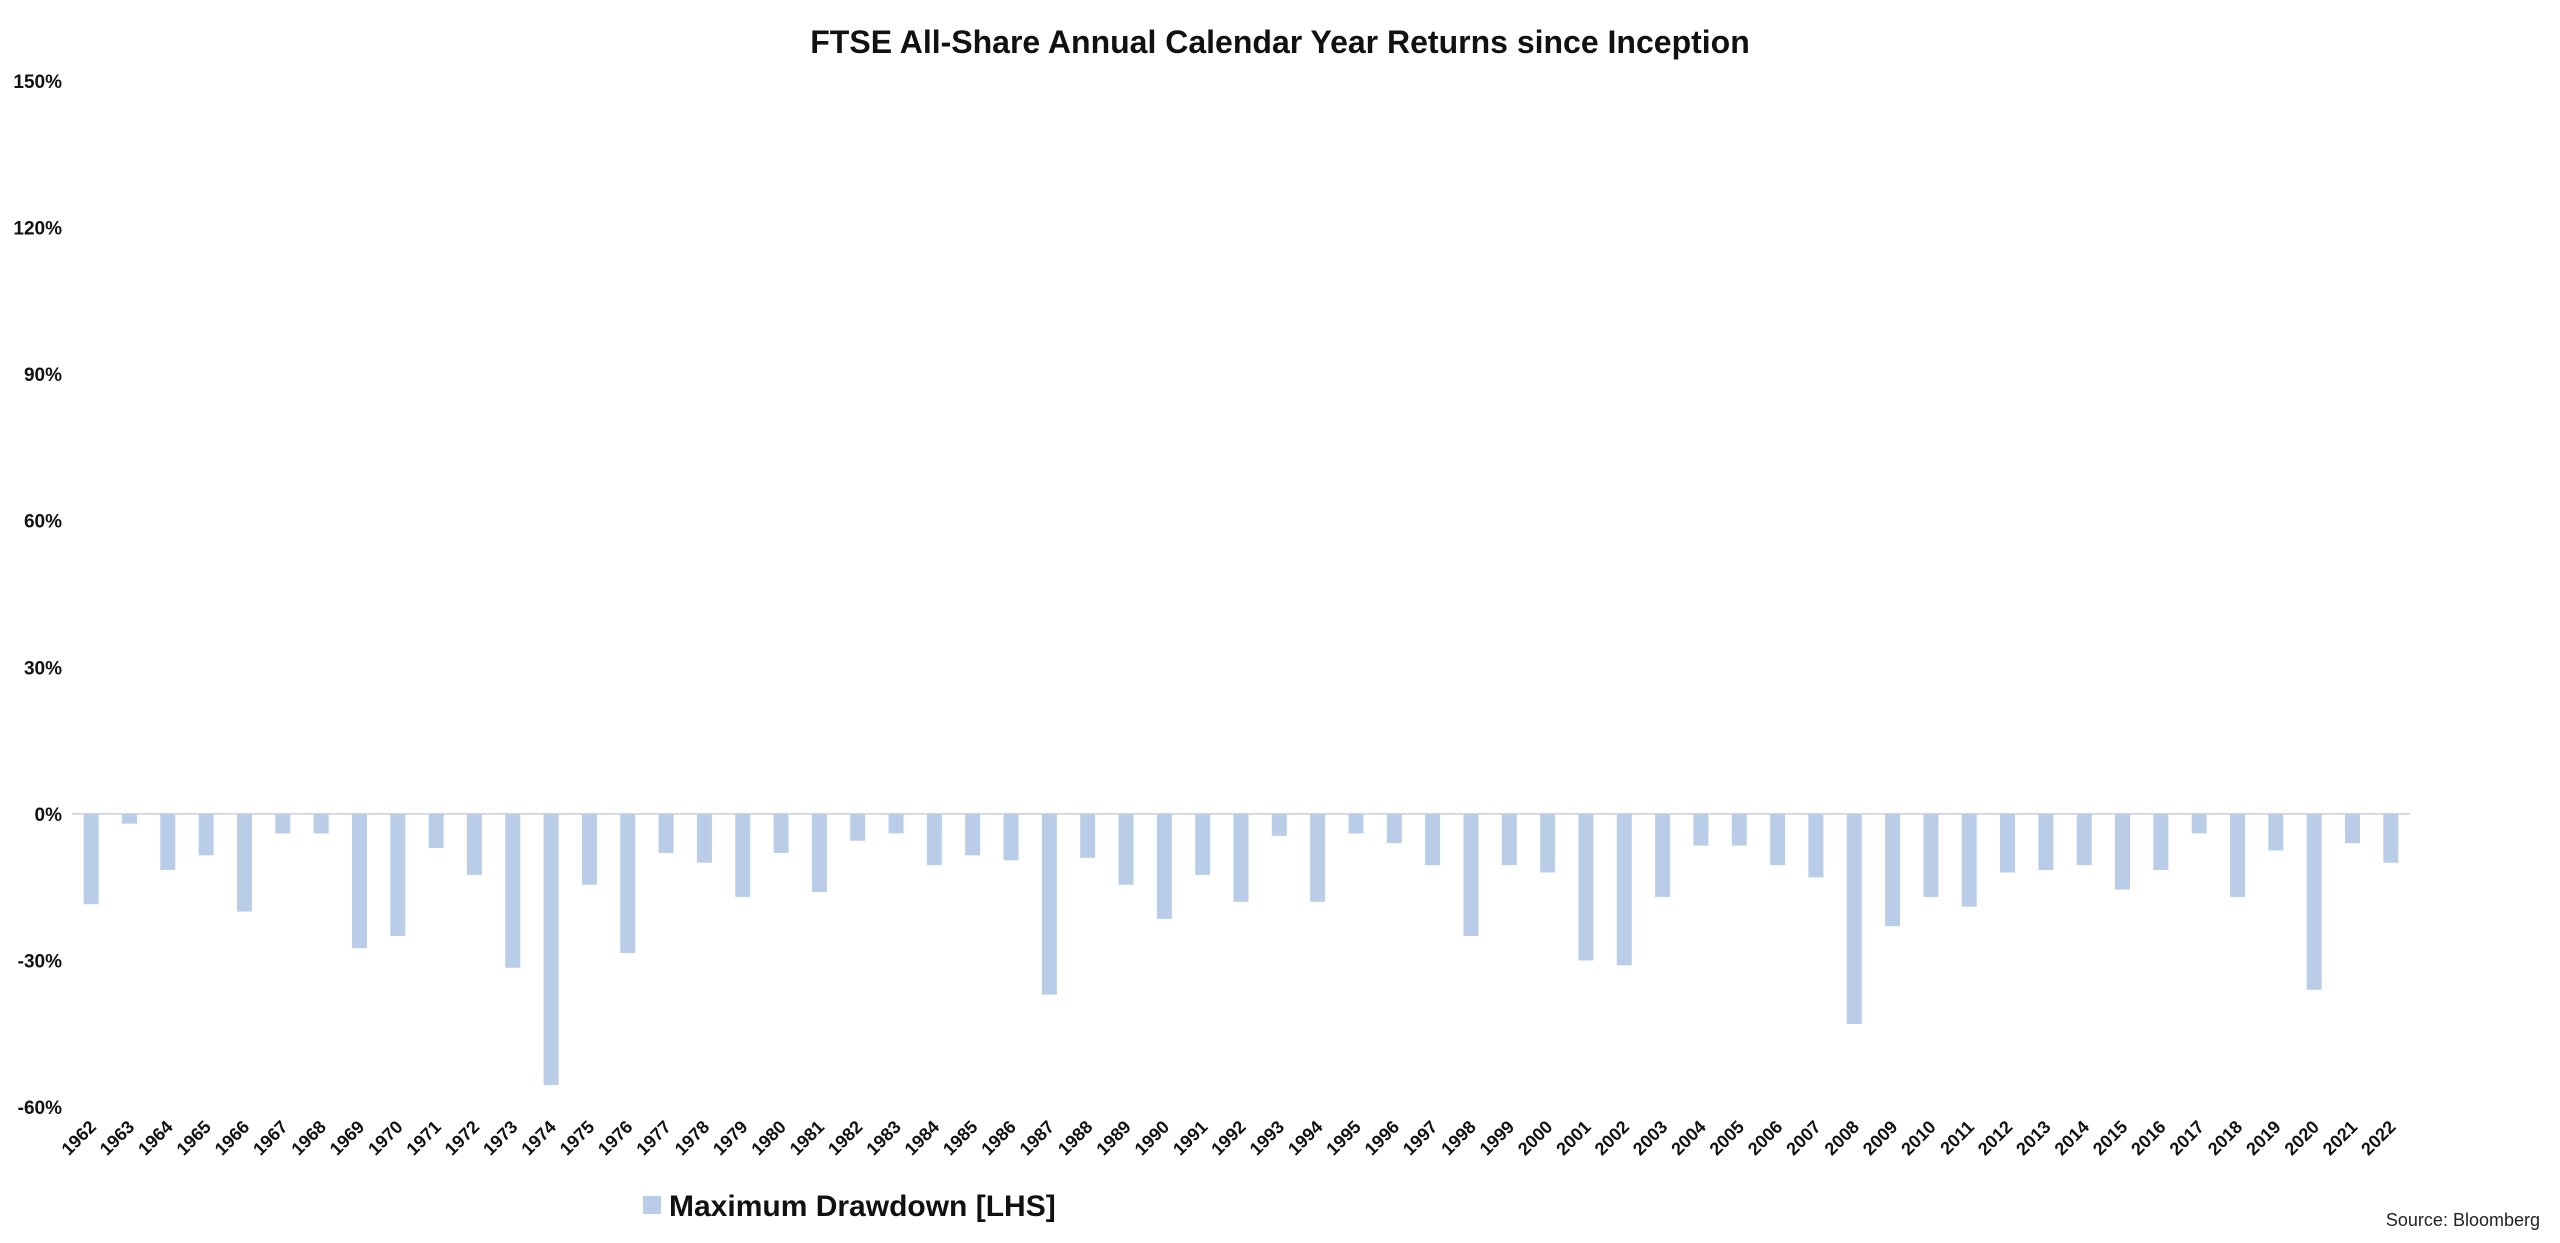 The image size is (2560, 1243). I want to click on bar-1987, so click(1049, 904).